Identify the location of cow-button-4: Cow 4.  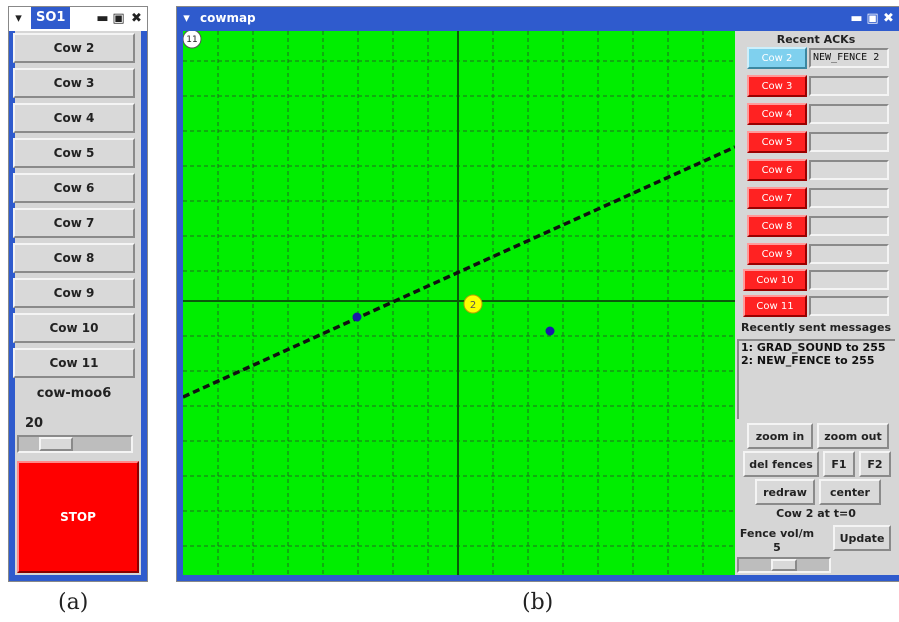
(74, 118).